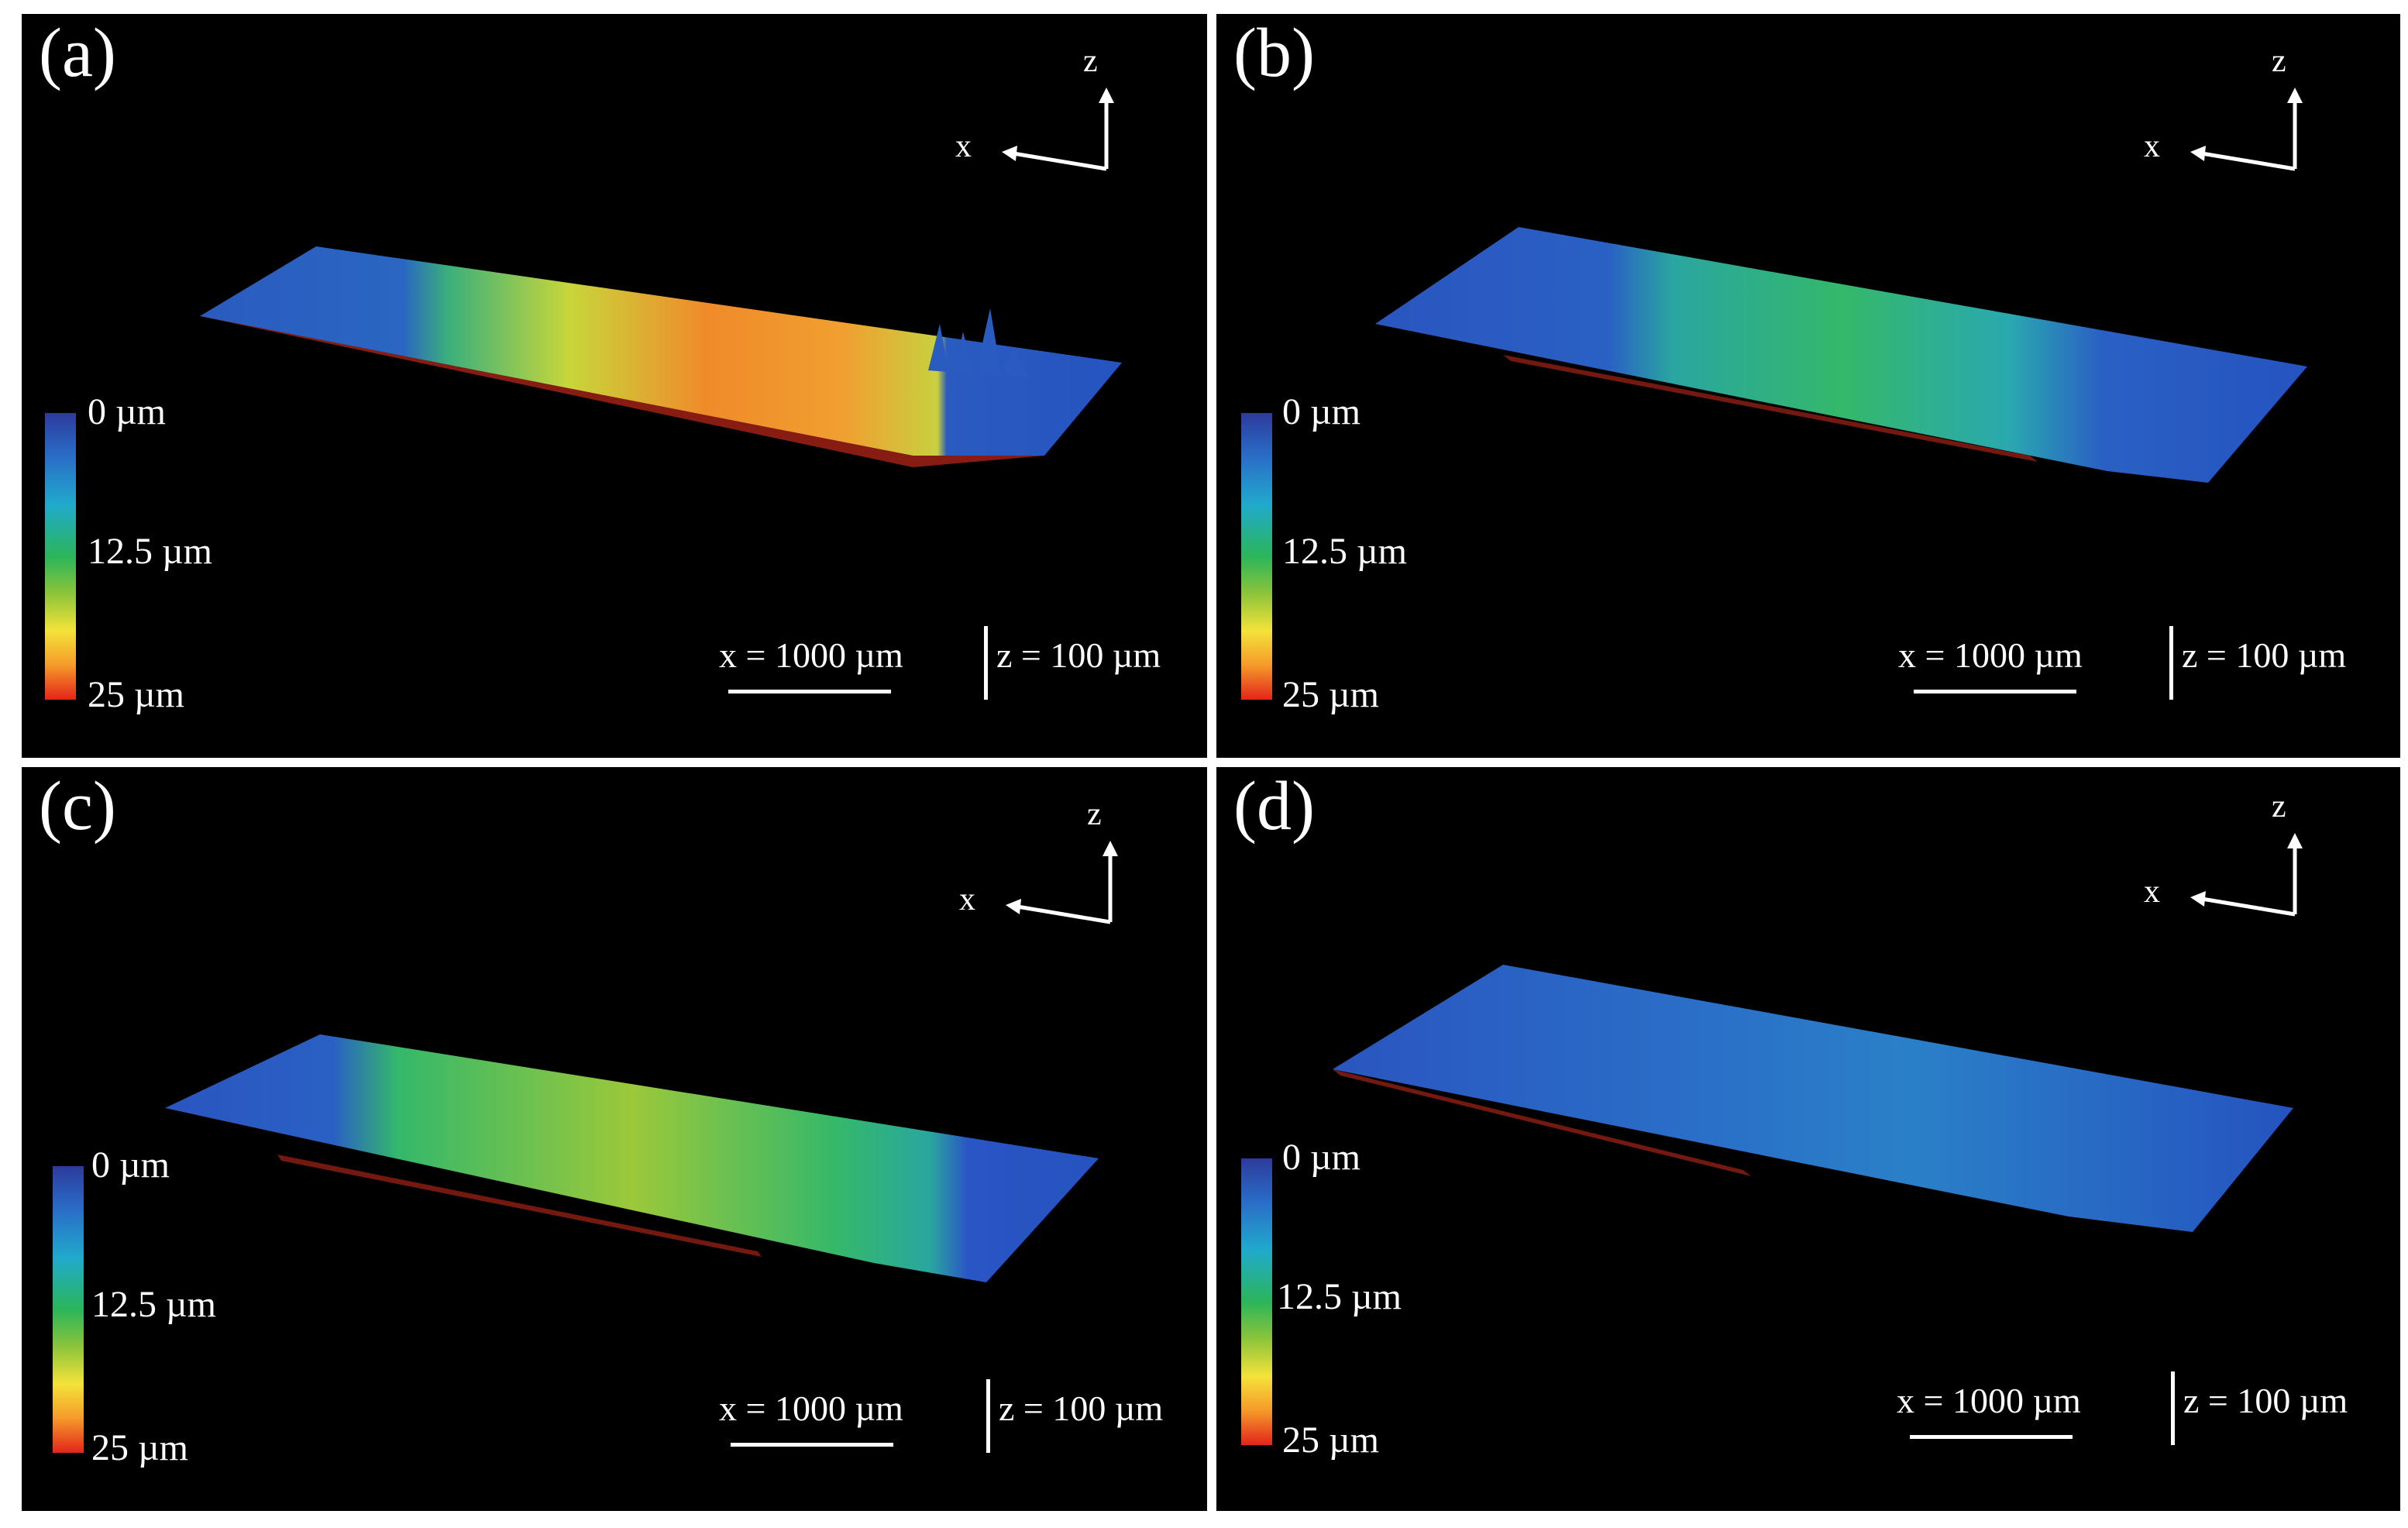 The height and width of the screenshot is (1528, 2408). What do you see at coordinates (1274, 53) in the screenshot?
I see `panel-label: (b)` at bounding box center [1274, 53].